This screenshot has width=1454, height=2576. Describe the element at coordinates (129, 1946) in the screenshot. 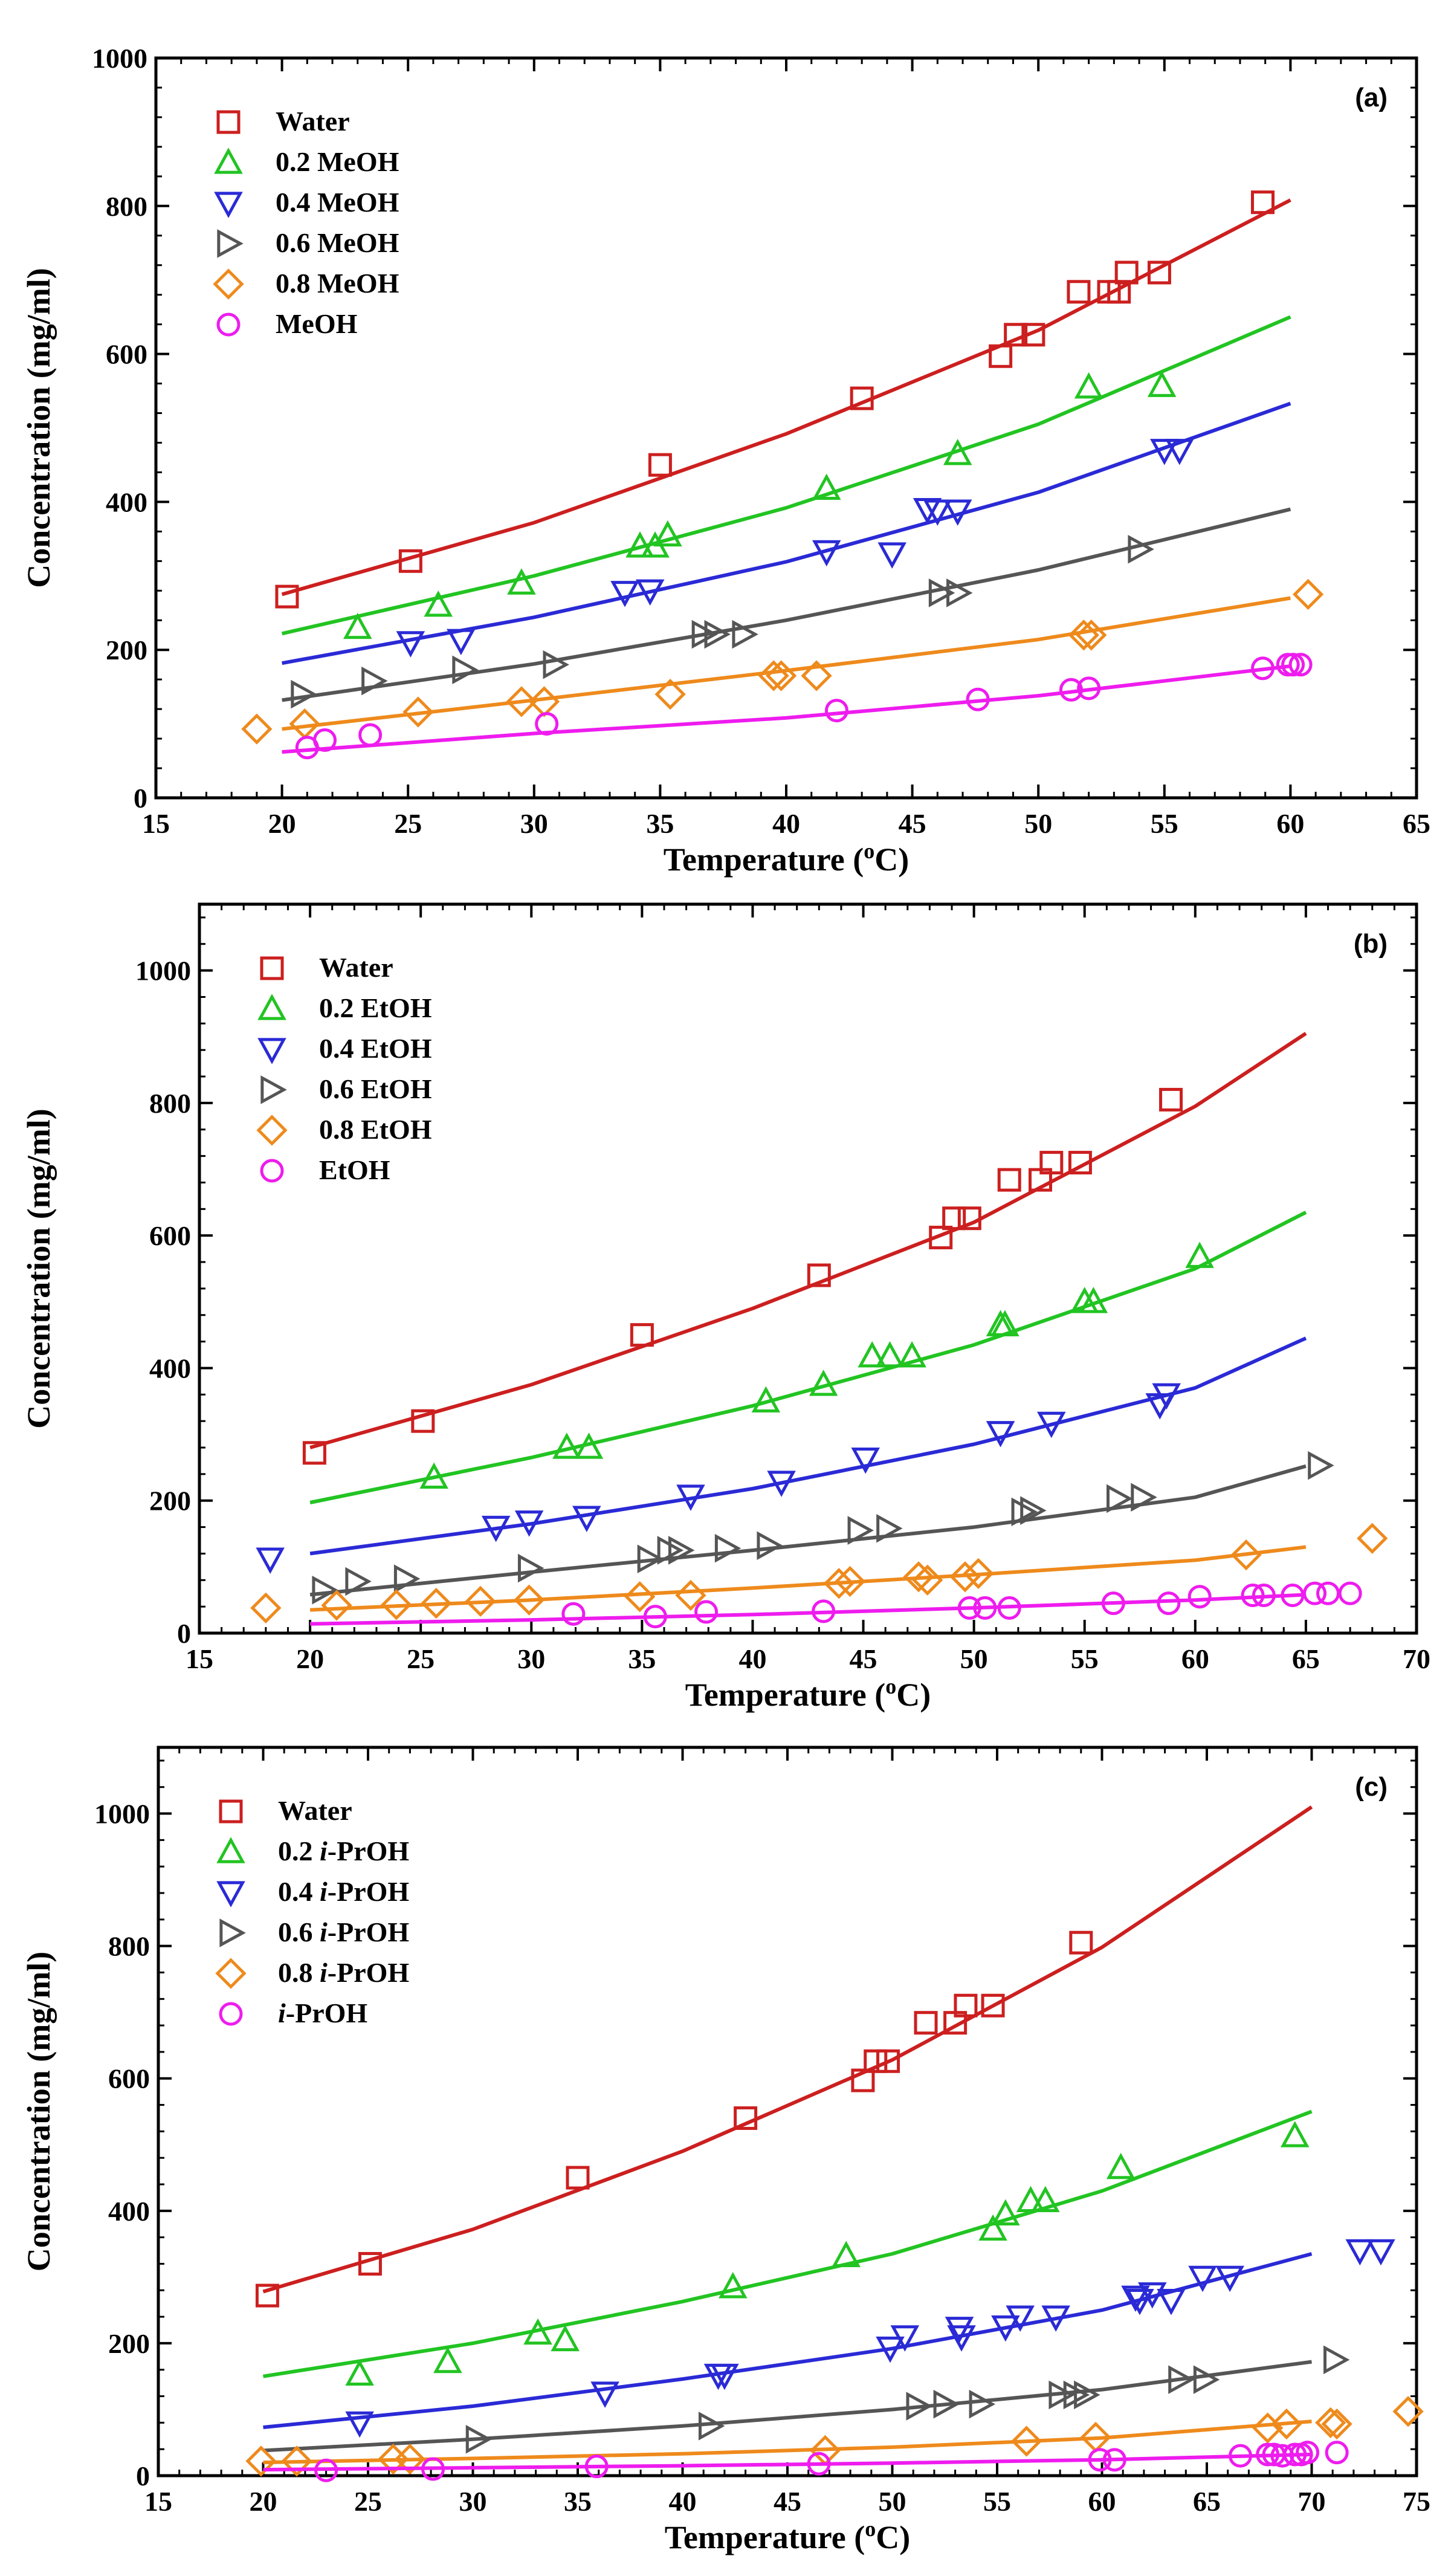

I see `y-tick-label: 800` at that location.